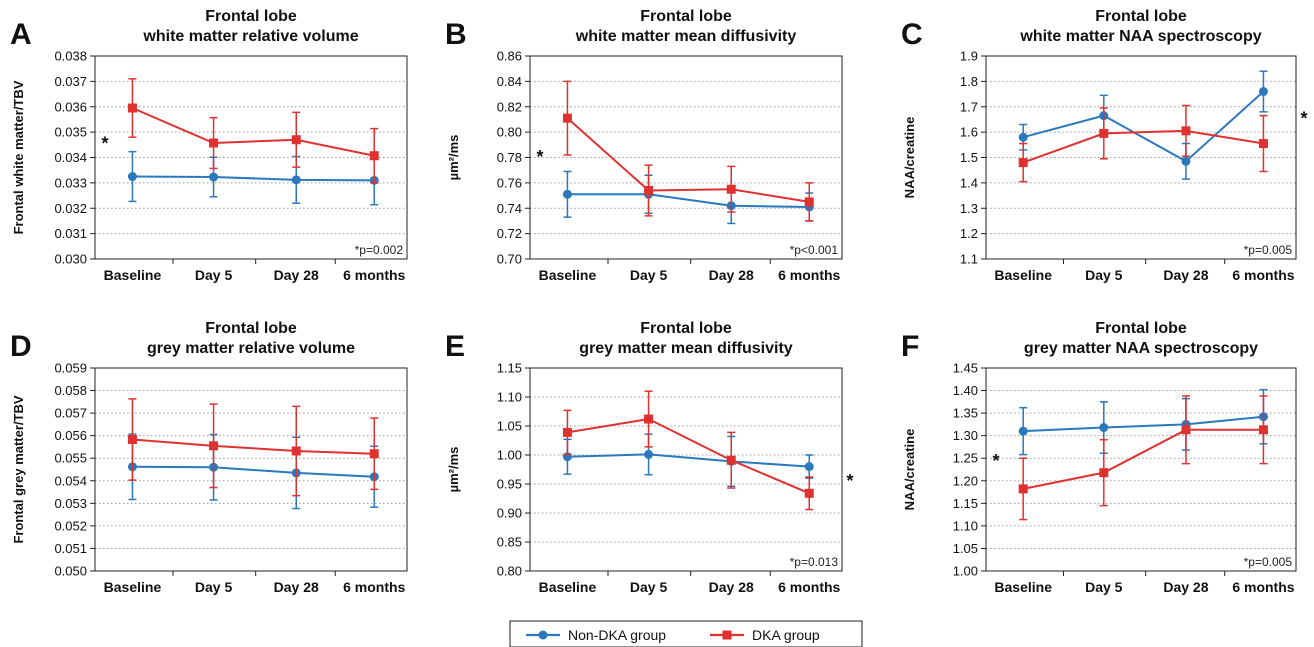  I want to click on legend-dka-marker, so click(727, 635).